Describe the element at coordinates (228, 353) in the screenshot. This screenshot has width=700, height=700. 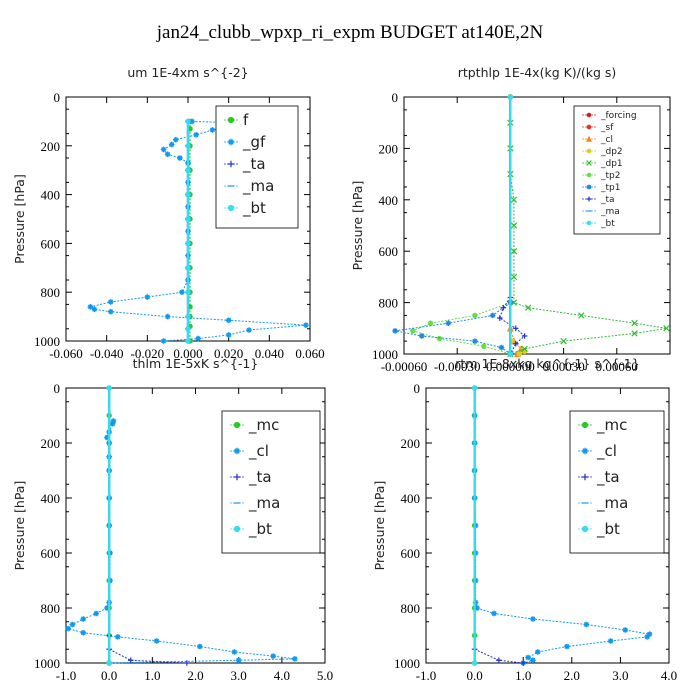
I see `x-tick-label: 0.020` at that location.